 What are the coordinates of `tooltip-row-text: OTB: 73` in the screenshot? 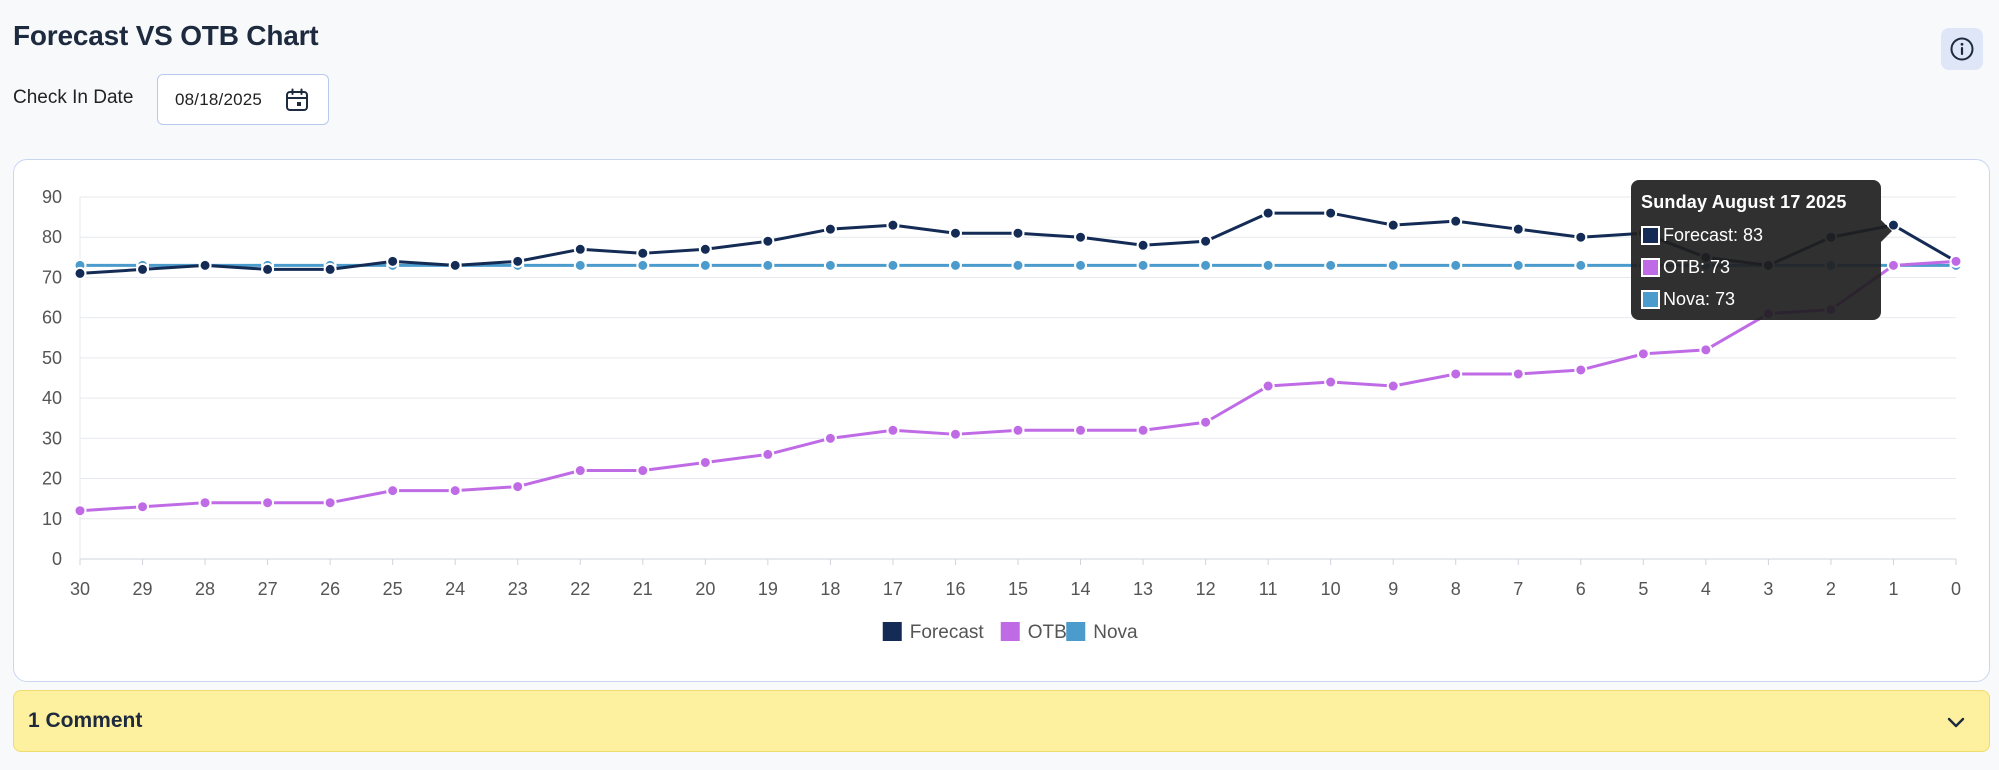 It's located at (1697, 266).